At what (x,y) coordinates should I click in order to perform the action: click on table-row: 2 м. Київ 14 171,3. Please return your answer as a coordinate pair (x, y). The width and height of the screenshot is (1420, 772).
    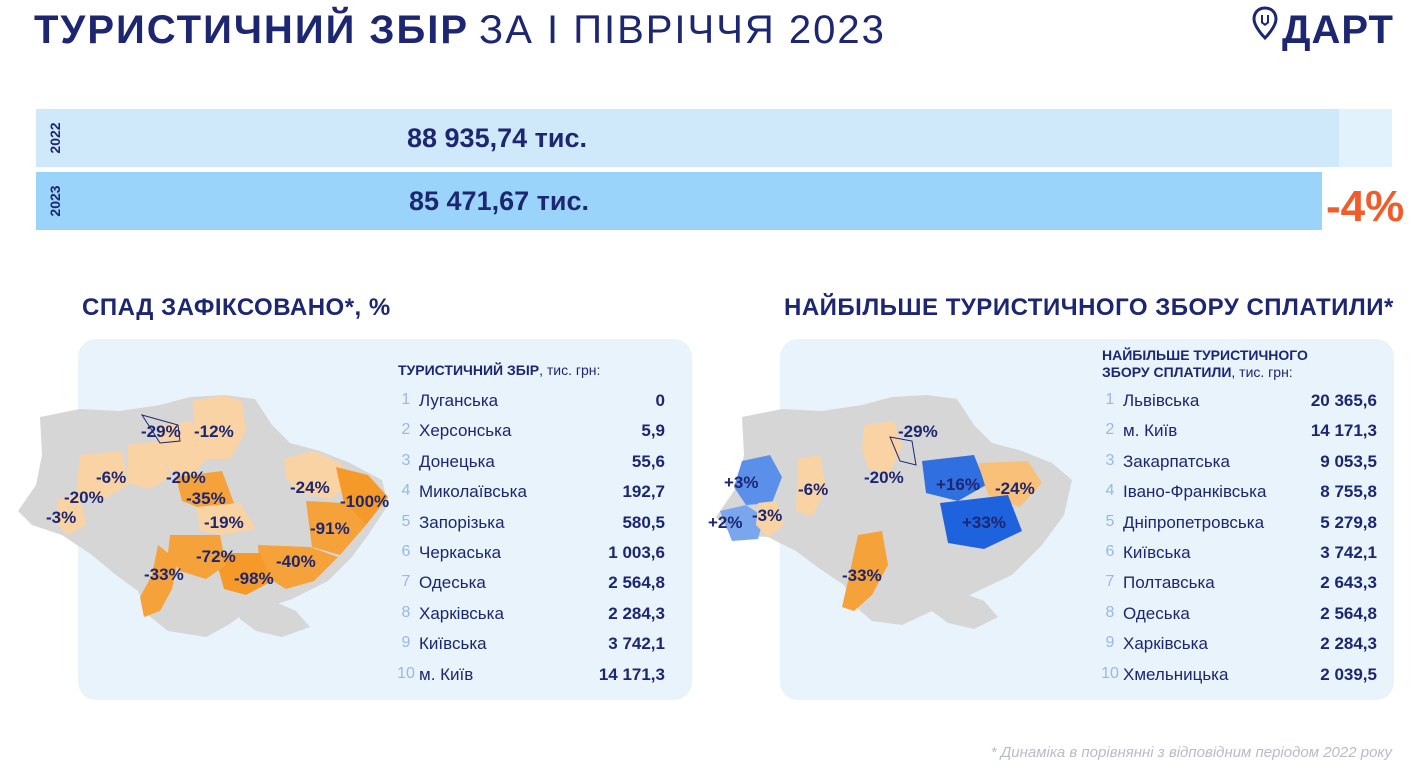
    Looking at the image, I should click on (1237, 436).